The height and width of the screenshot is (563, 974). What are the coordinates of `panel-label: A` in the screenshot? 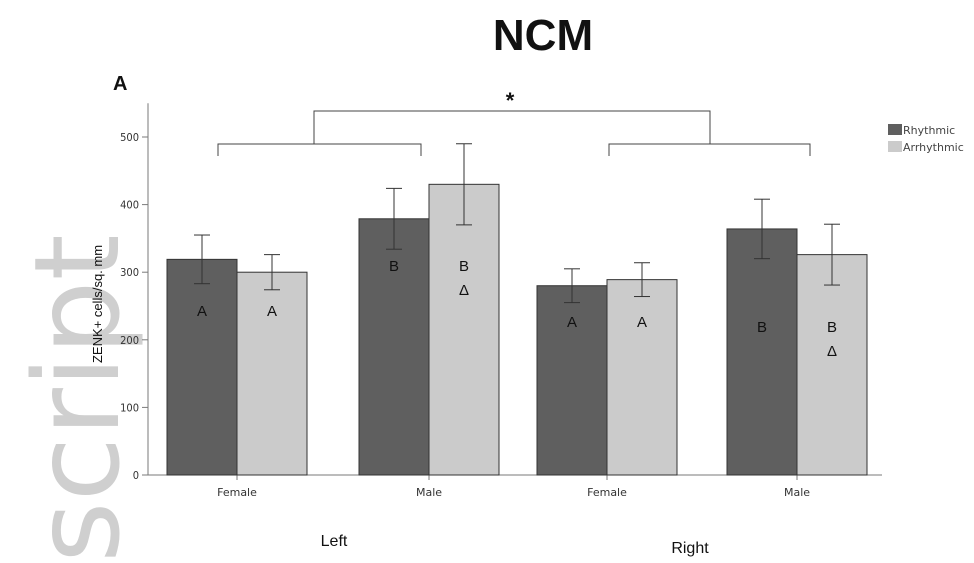 It's located at (120, 84).